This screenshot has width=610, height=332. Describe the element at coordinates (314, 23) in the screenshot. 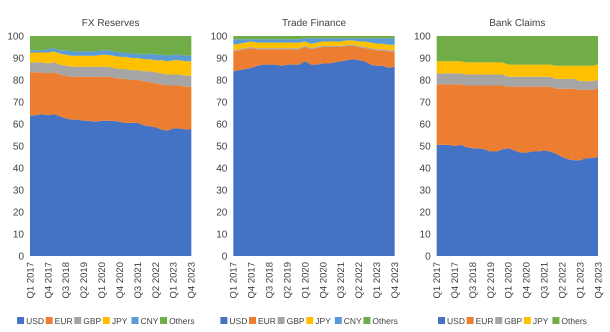

I see `chart-title: Trade Finance` at that location.